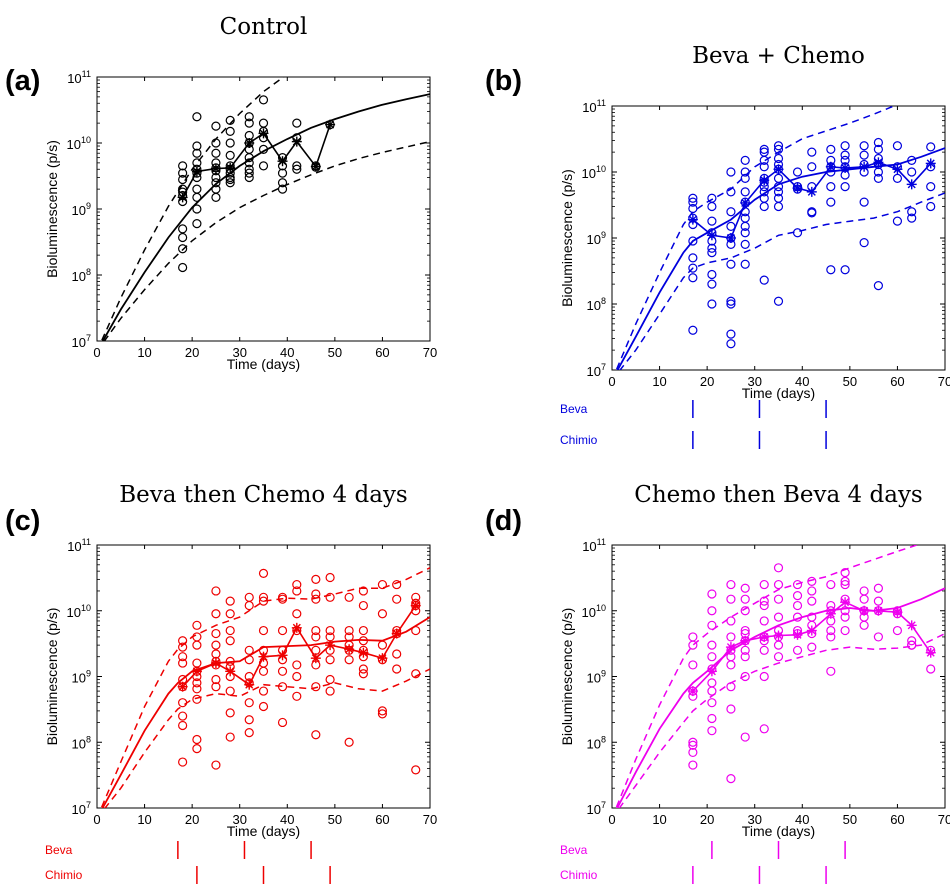 Image resolution: width=950 pixels, height=884 pixels. Describe the element at coordinates (596, 742) in the screenshot. I see `y-tick-label: 10⁸` at that location.